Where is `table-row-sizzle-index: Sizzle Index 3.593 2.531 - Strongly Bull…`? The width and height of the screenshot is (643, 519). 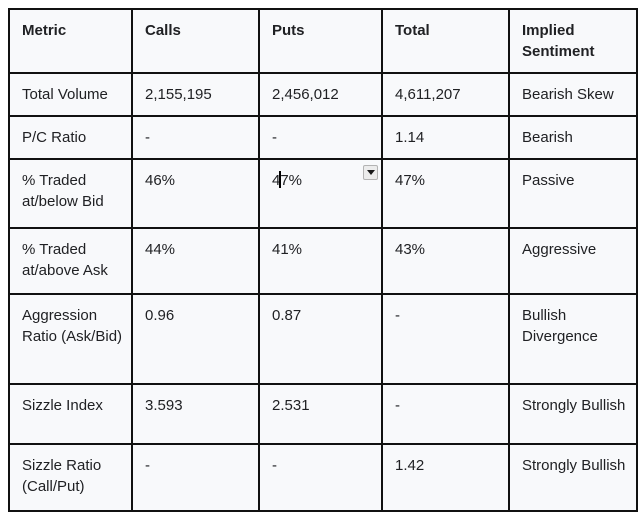
table-row-sizzle-index: Sizzle Index 3.593 2.531 - Strongly Bull… is located at coordinates (323, 414).